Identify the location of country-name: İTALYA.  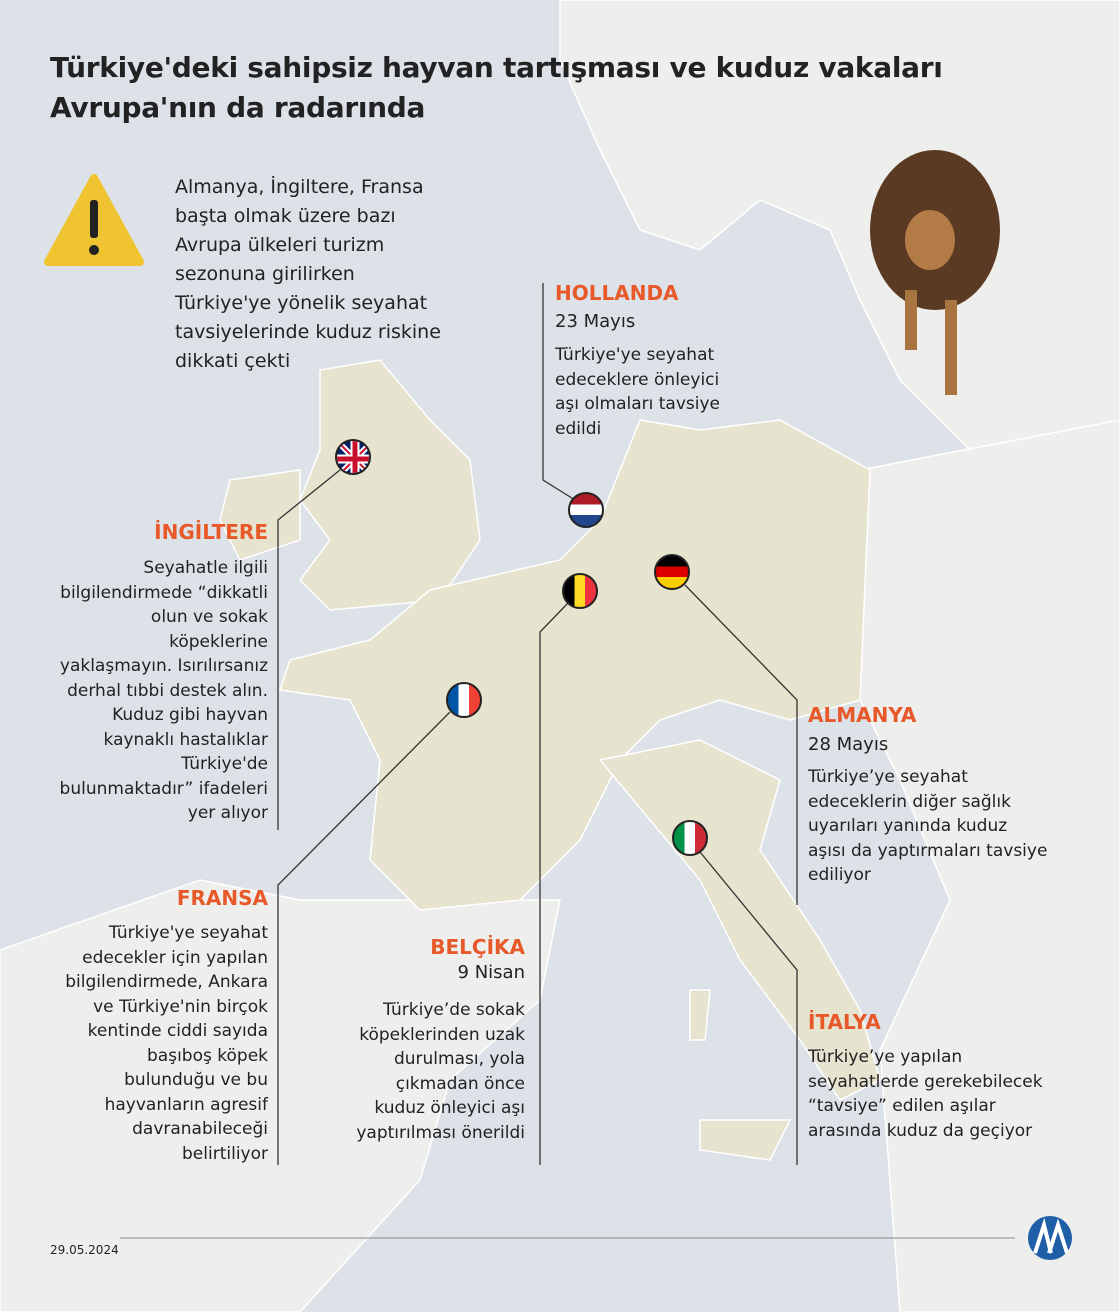
(844, 1022).